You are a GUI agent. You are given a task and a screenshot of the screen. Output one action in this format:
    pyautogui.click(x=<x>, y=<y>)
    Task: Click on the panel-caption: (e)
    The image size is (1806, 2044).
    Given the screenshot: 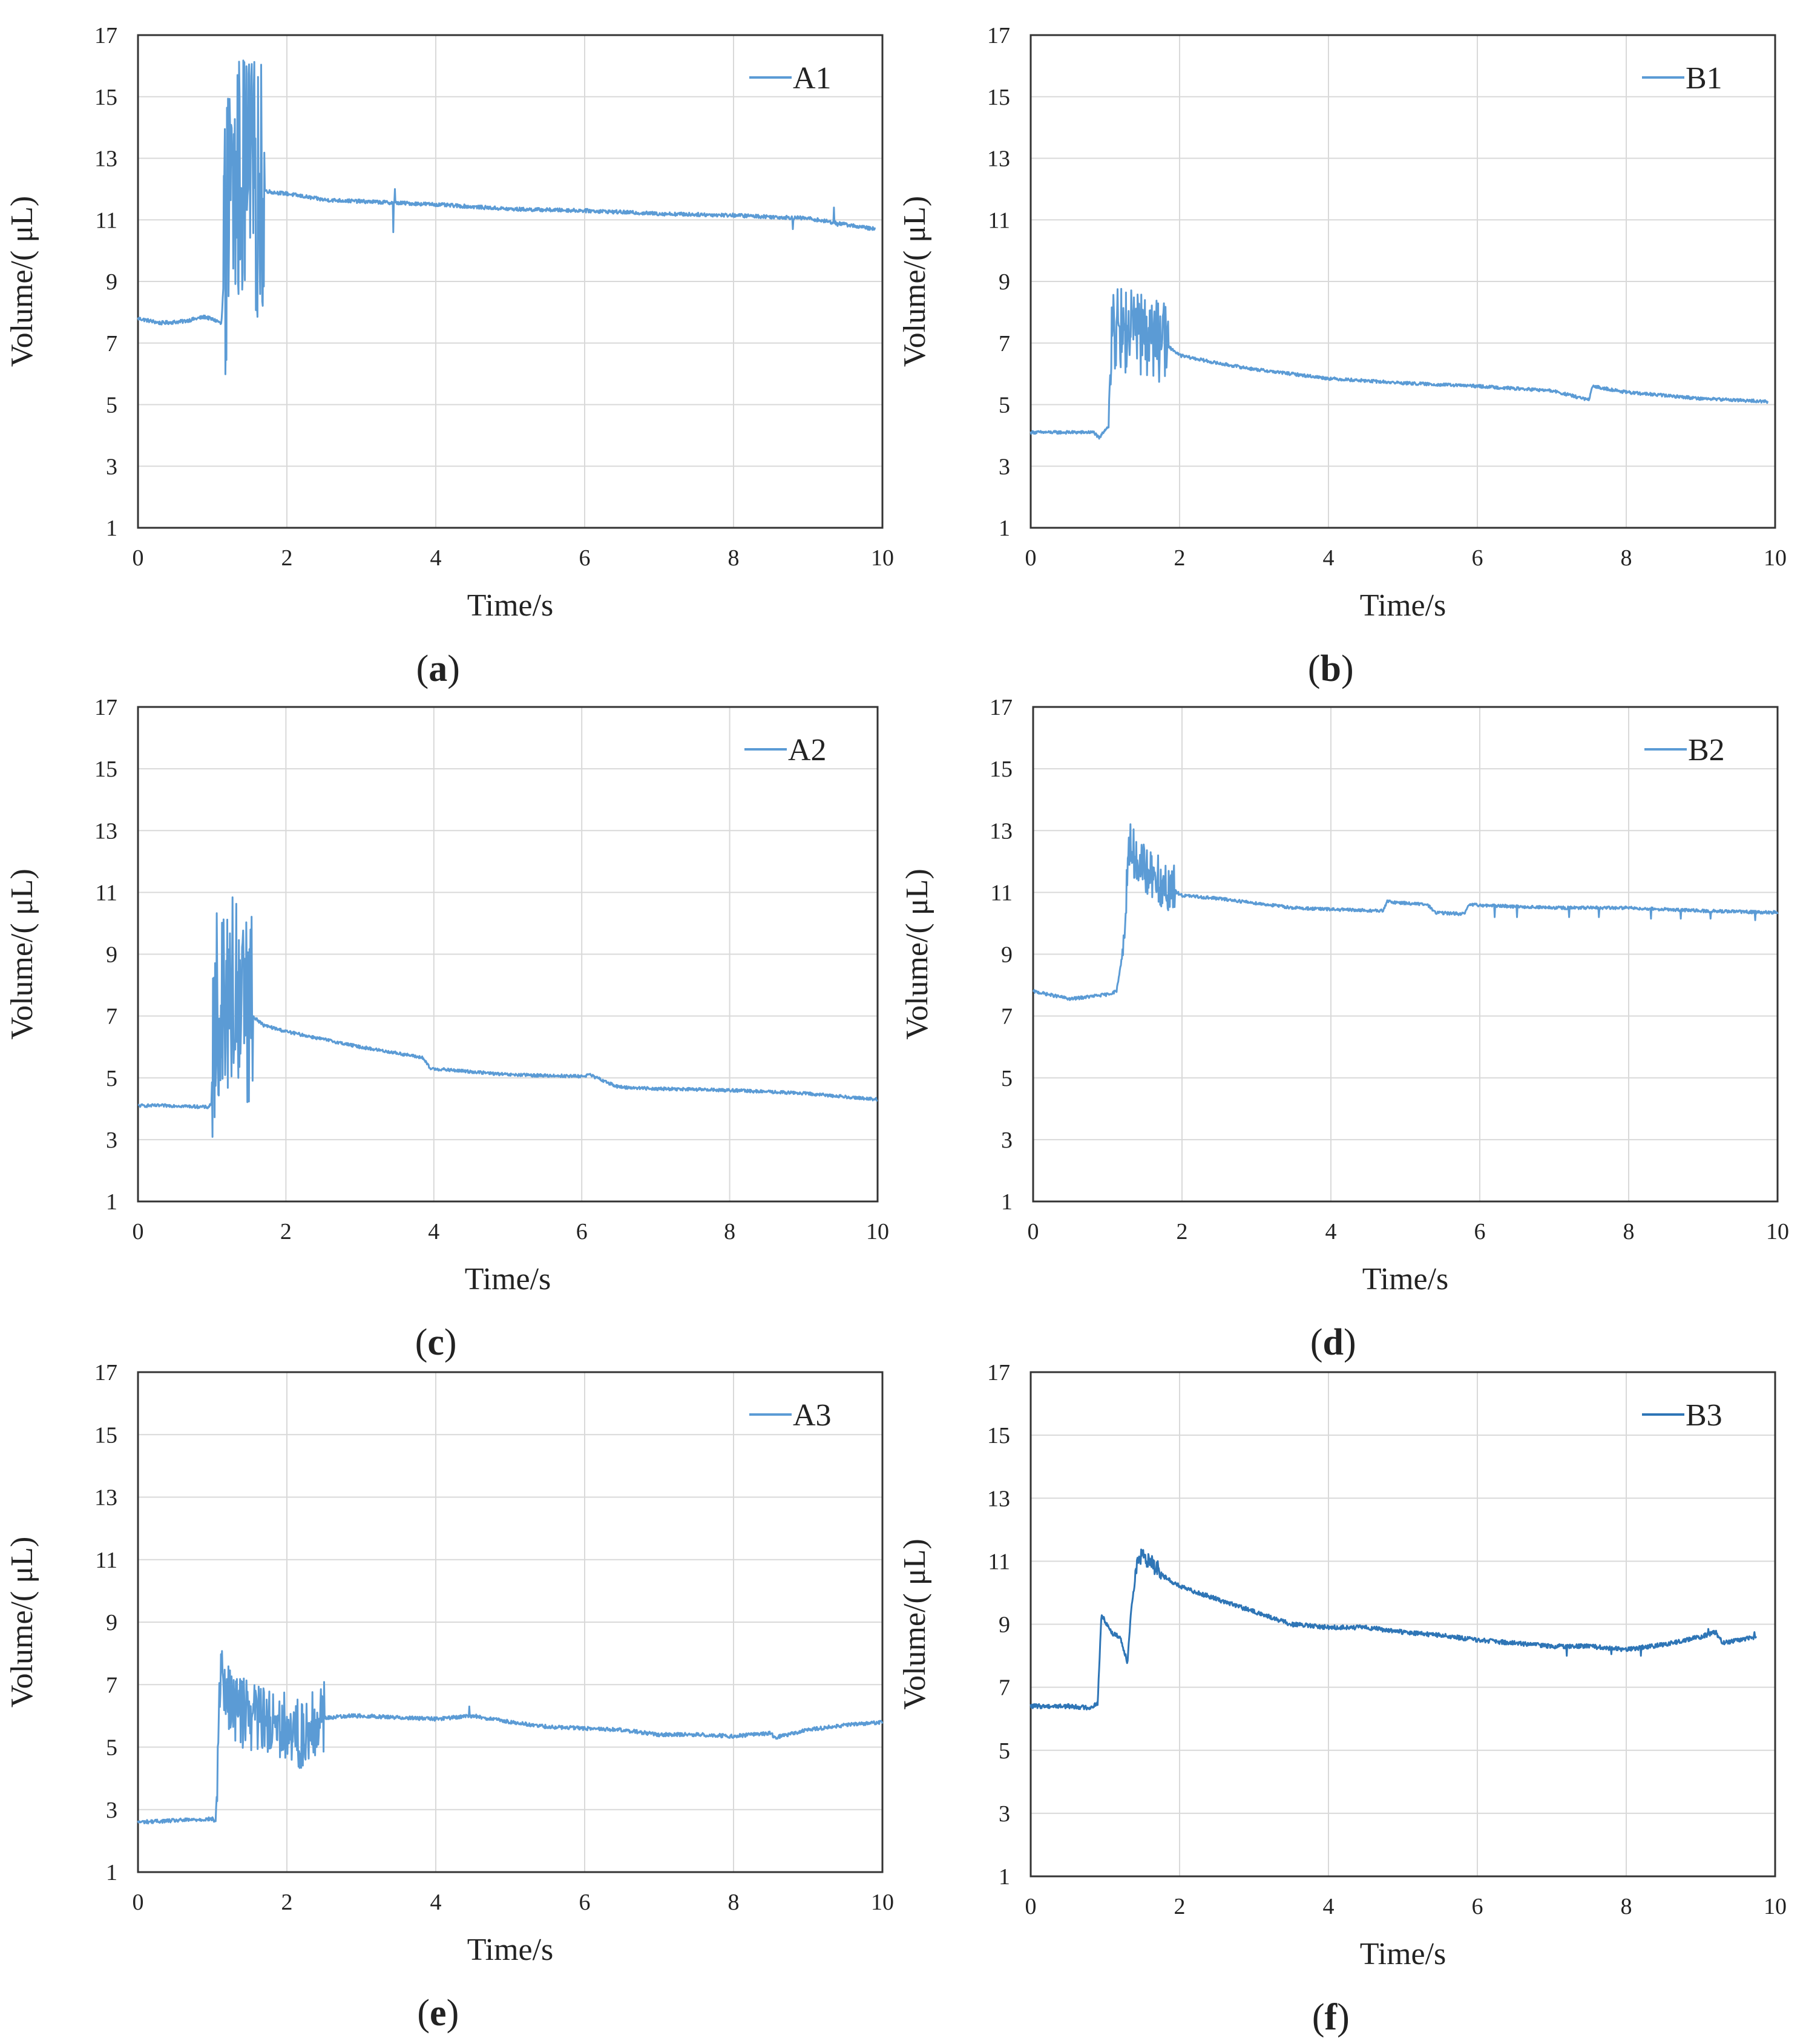 What is the action you would take?
    pyautogui.click(x=438, y=2013)
    